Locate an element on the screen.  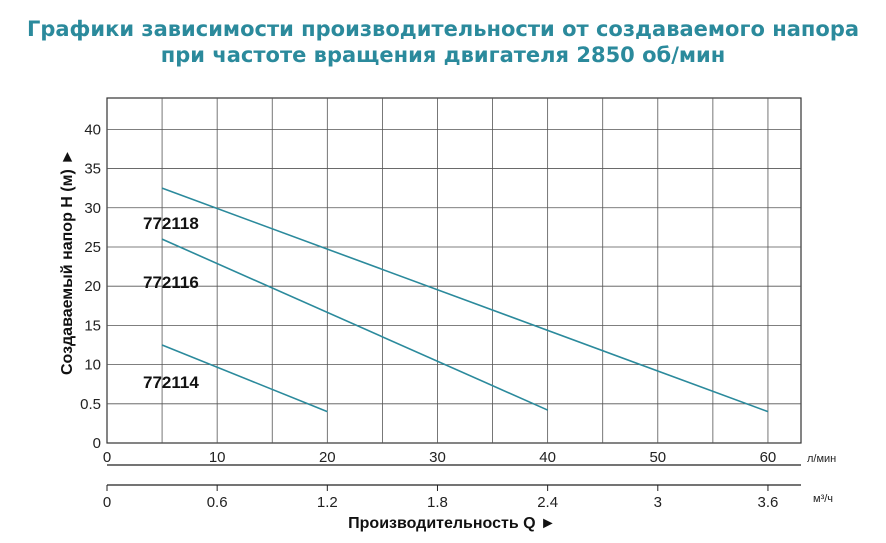
series-label-772114: 772114 is located at coordinates (171, 382).